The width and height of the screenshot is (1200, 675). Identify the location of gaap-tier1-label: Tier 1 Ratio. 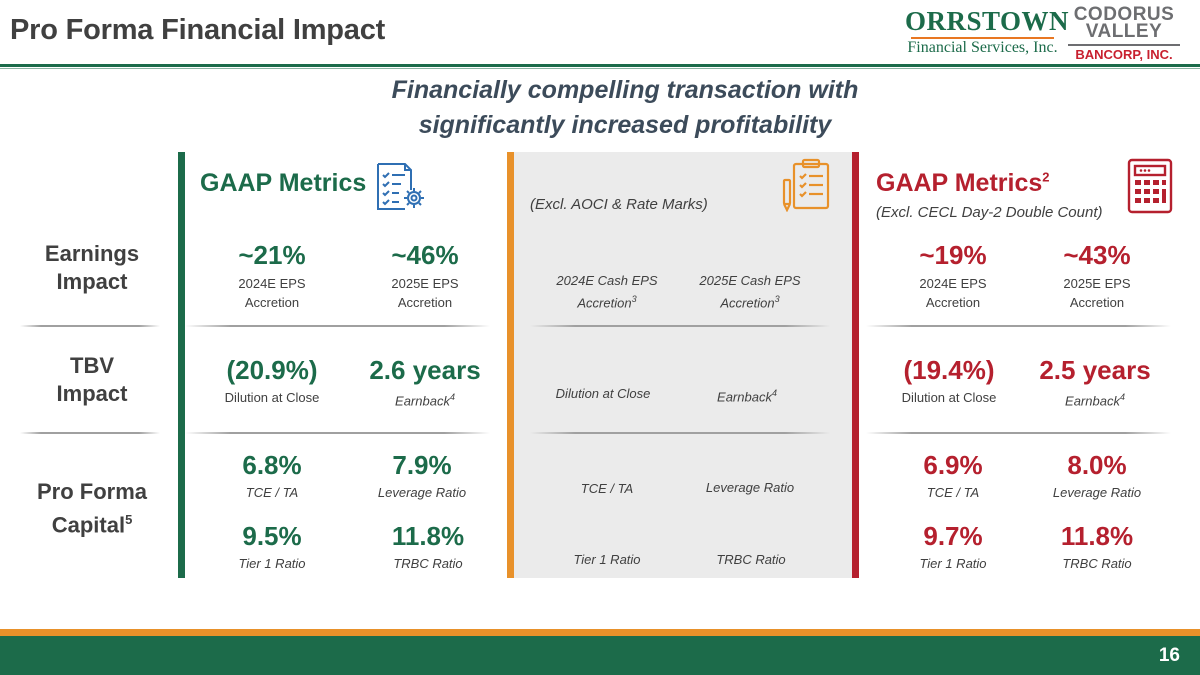
(272, 563).